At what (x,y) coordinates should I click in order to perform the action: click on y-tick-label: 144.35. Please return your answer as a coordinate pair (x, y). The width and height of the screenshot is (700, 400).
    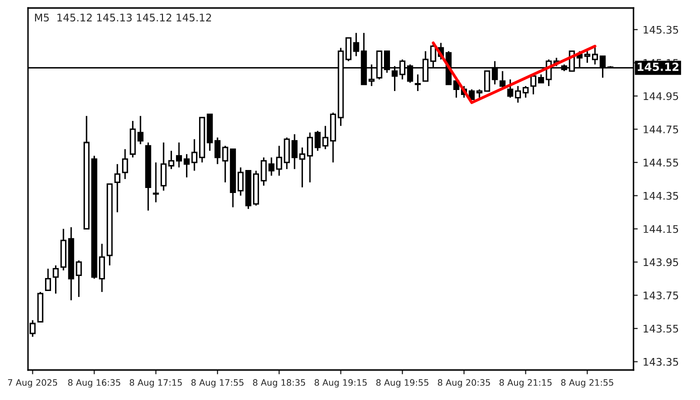
    Looking at the image, I should click on (661, 196).